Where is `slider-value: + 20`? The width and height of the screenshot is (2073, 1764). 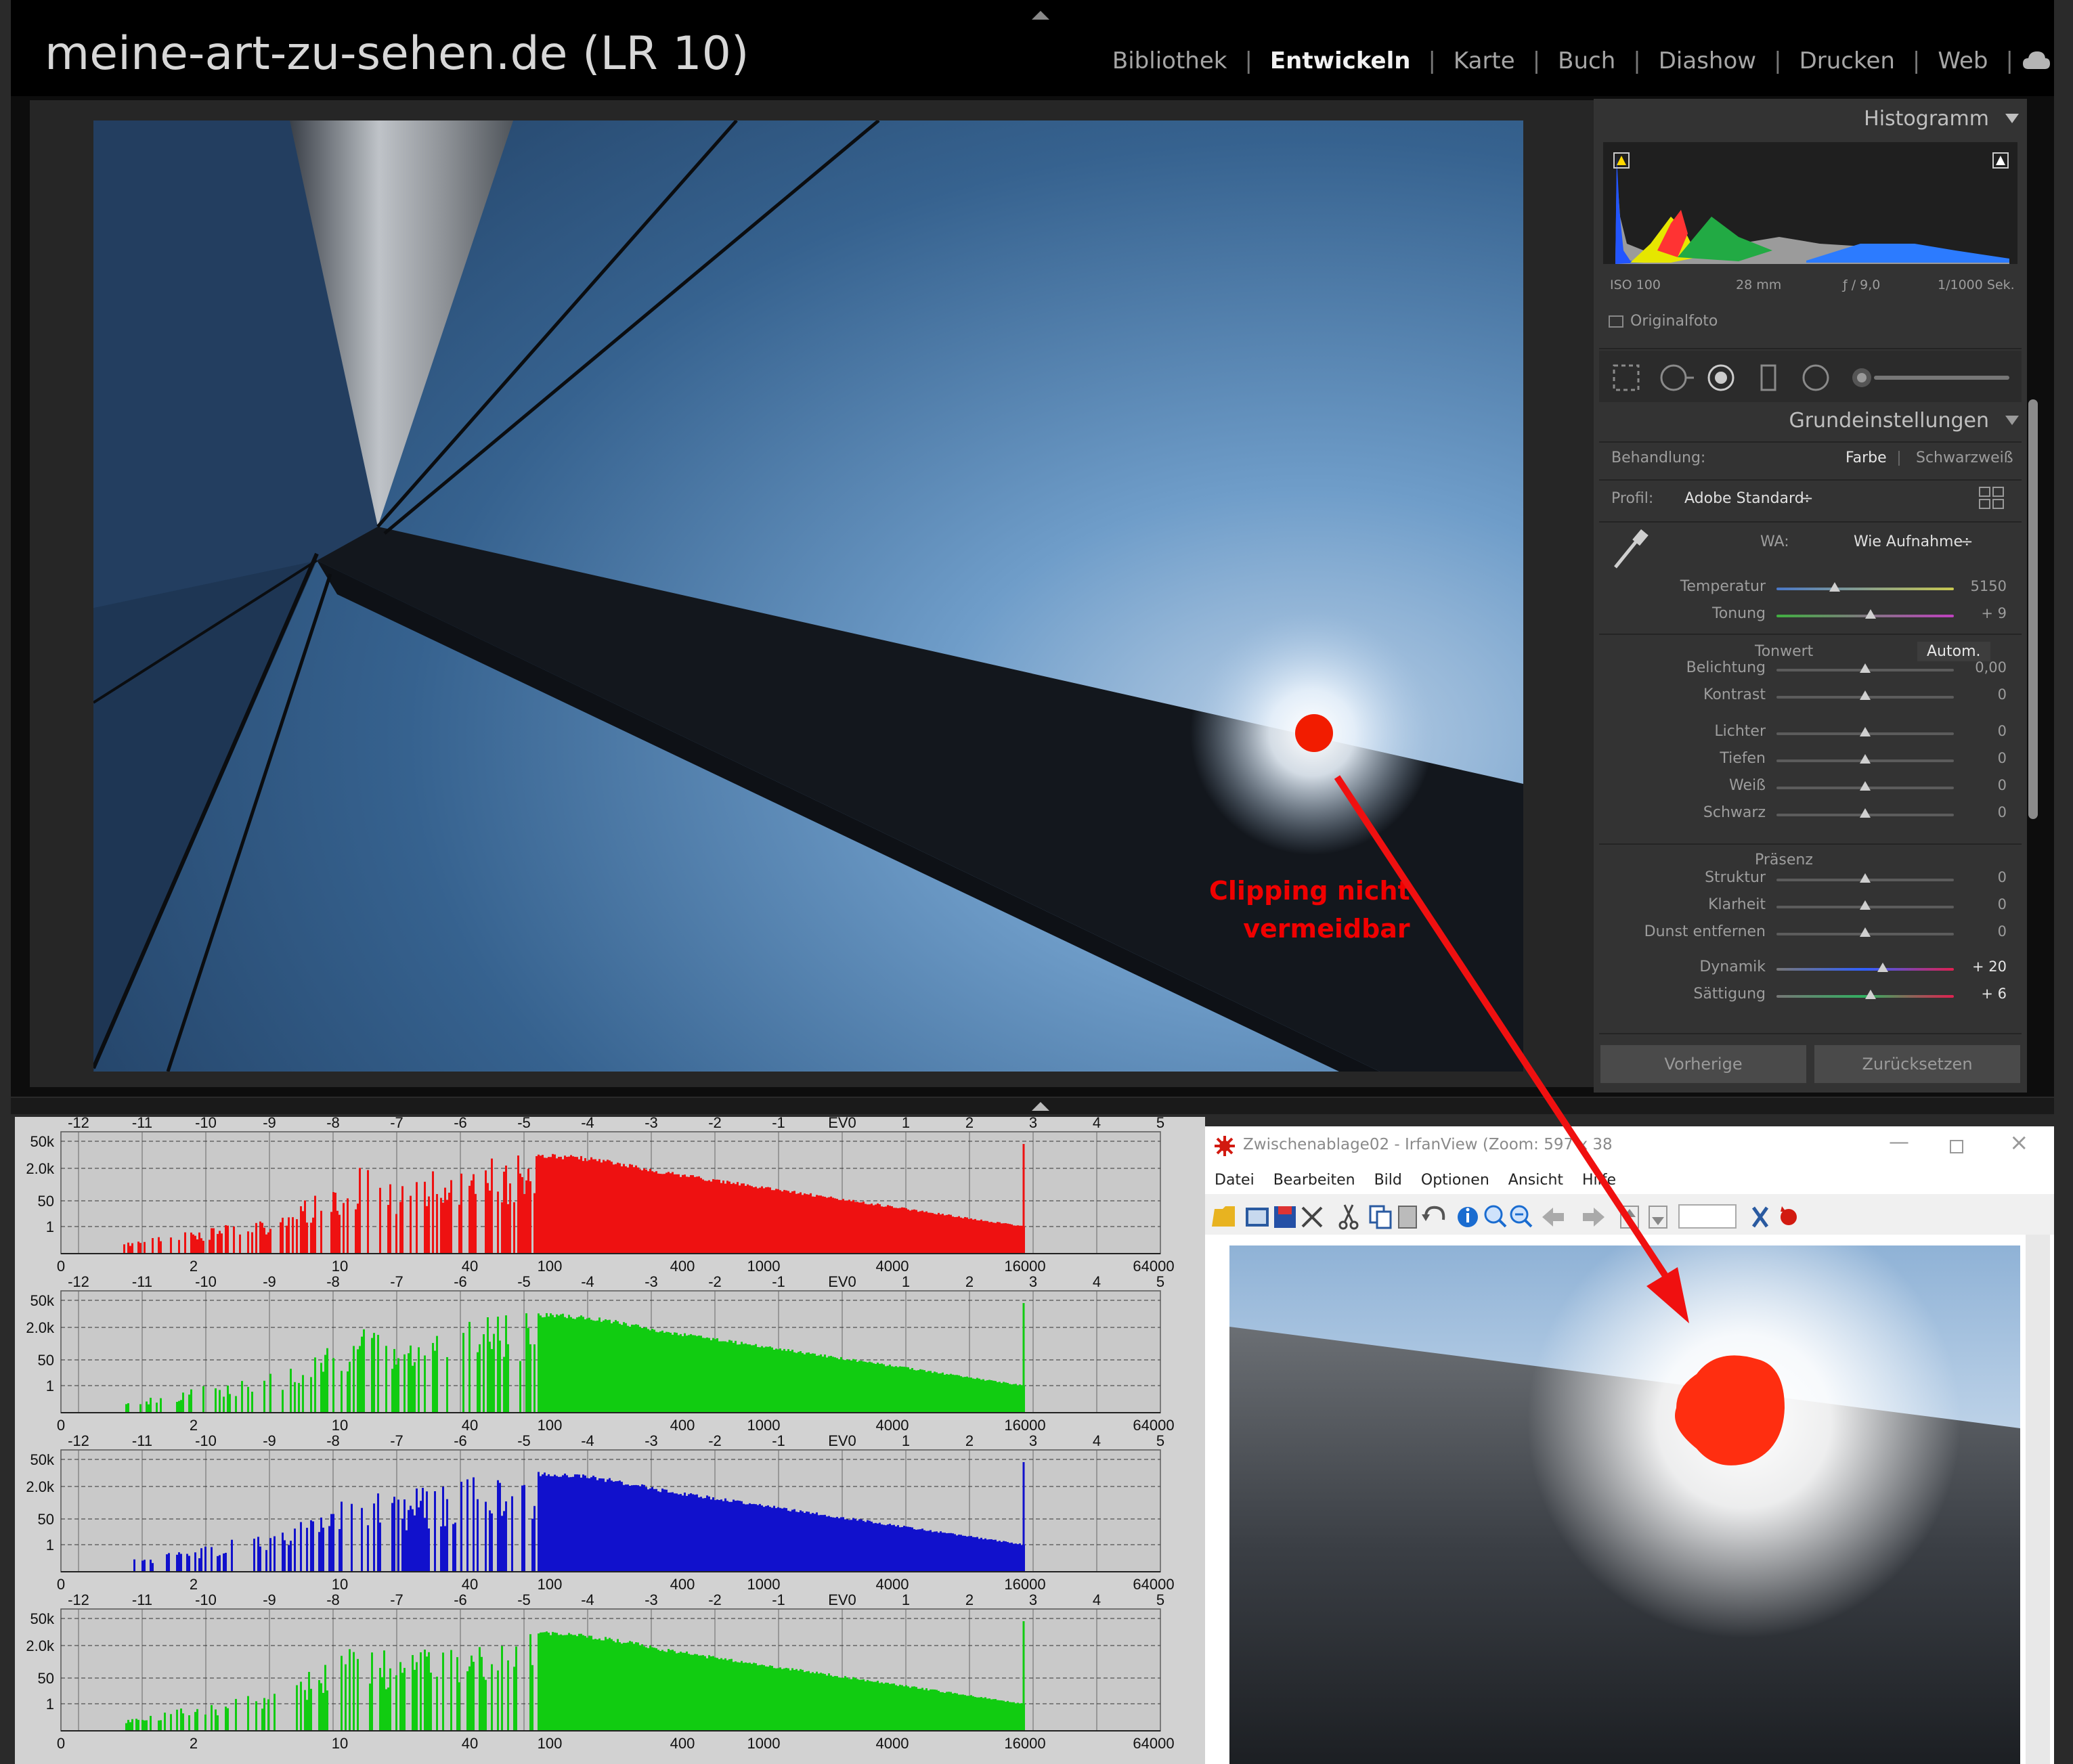
slider-value: + 20 is located at coordinates (1983, 966).